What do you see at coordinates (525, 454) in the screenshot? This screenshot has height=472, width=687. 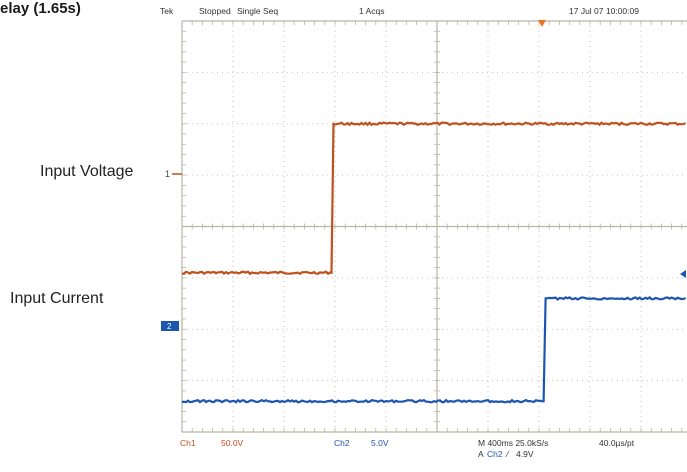 I see `trigger-level: 4.9V` at bounding box center [525, 454].